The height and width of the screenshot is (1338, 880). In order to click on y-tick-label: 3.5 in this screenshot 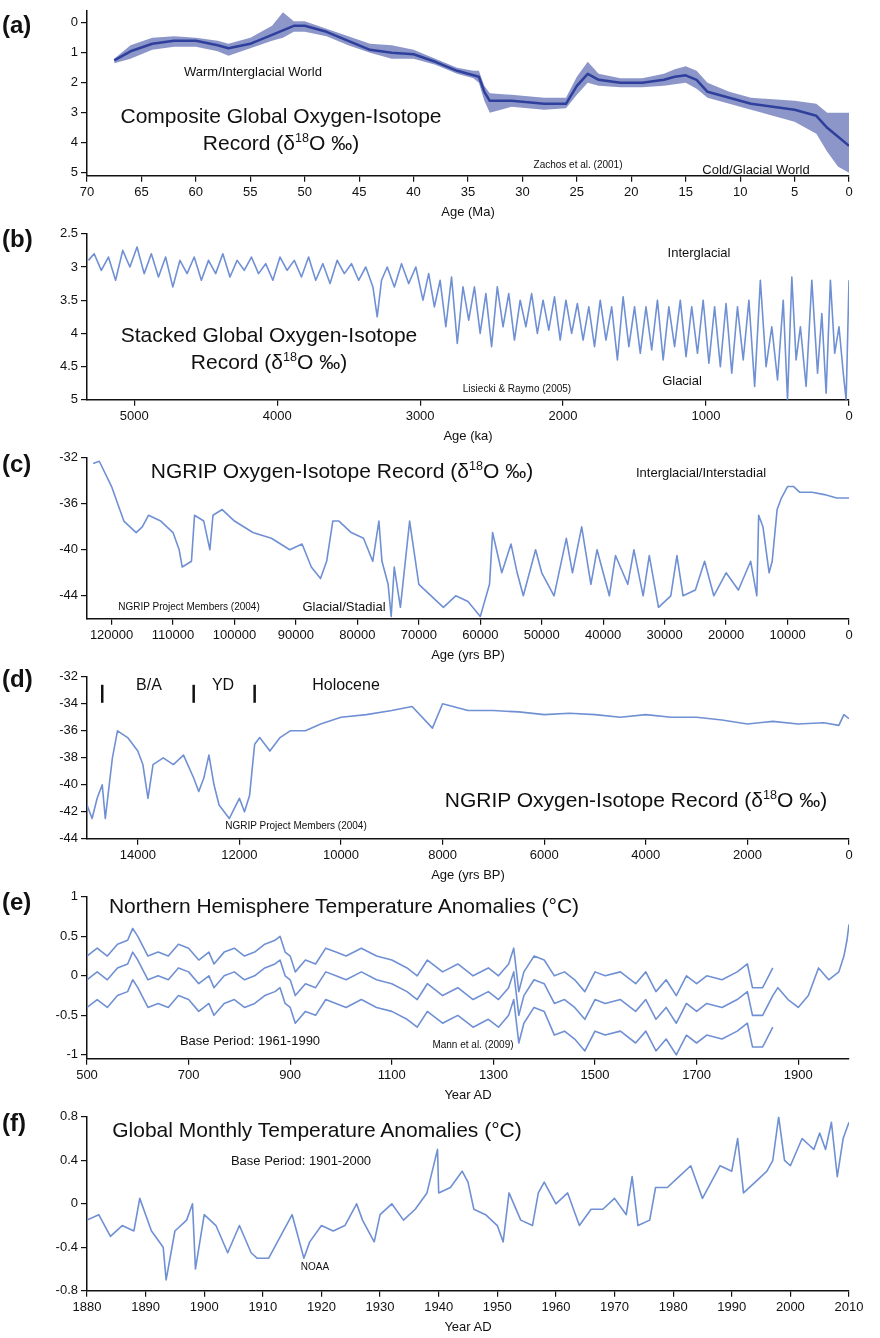, I will do `click(68, 299)`.